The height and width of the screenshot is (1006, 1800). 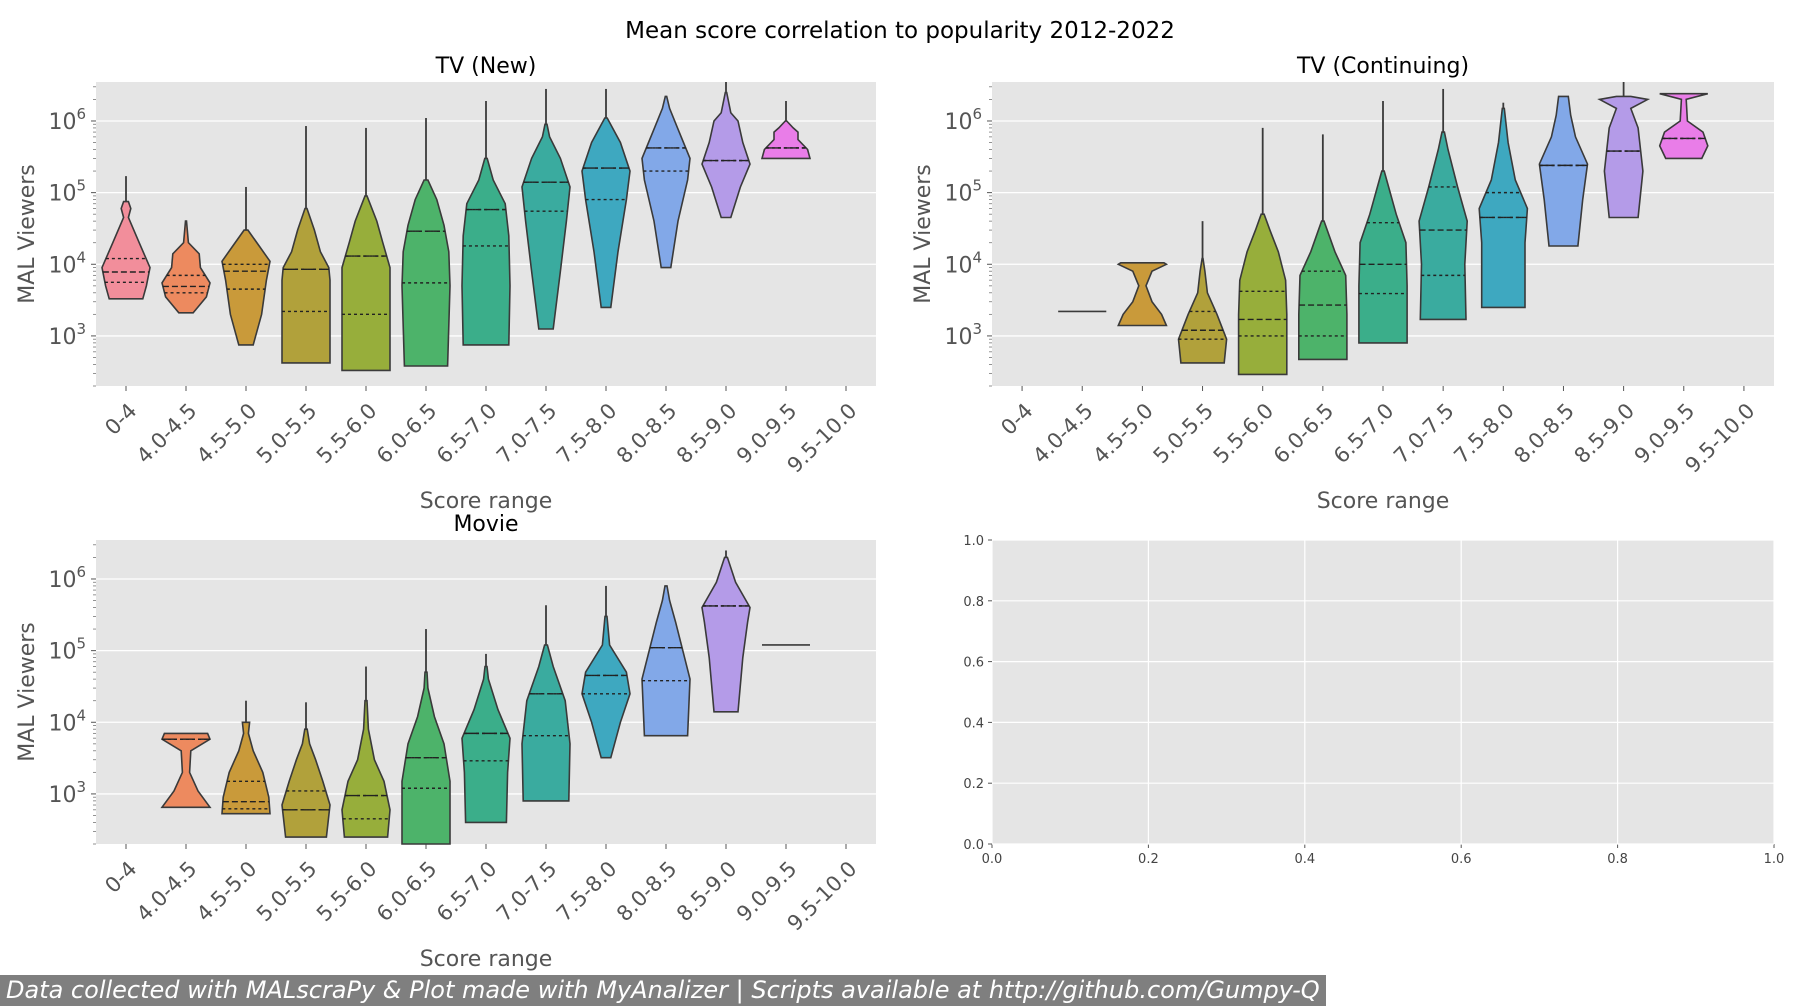 I want to click on subplot-title: Movie, so click(x=485, y=524).